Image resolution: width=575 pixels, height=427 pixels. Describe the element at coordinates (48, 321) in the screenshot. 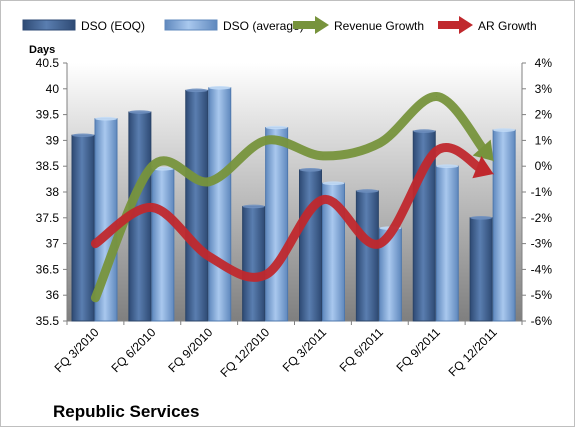

I see `left-tick-label: 35.5` at that location.